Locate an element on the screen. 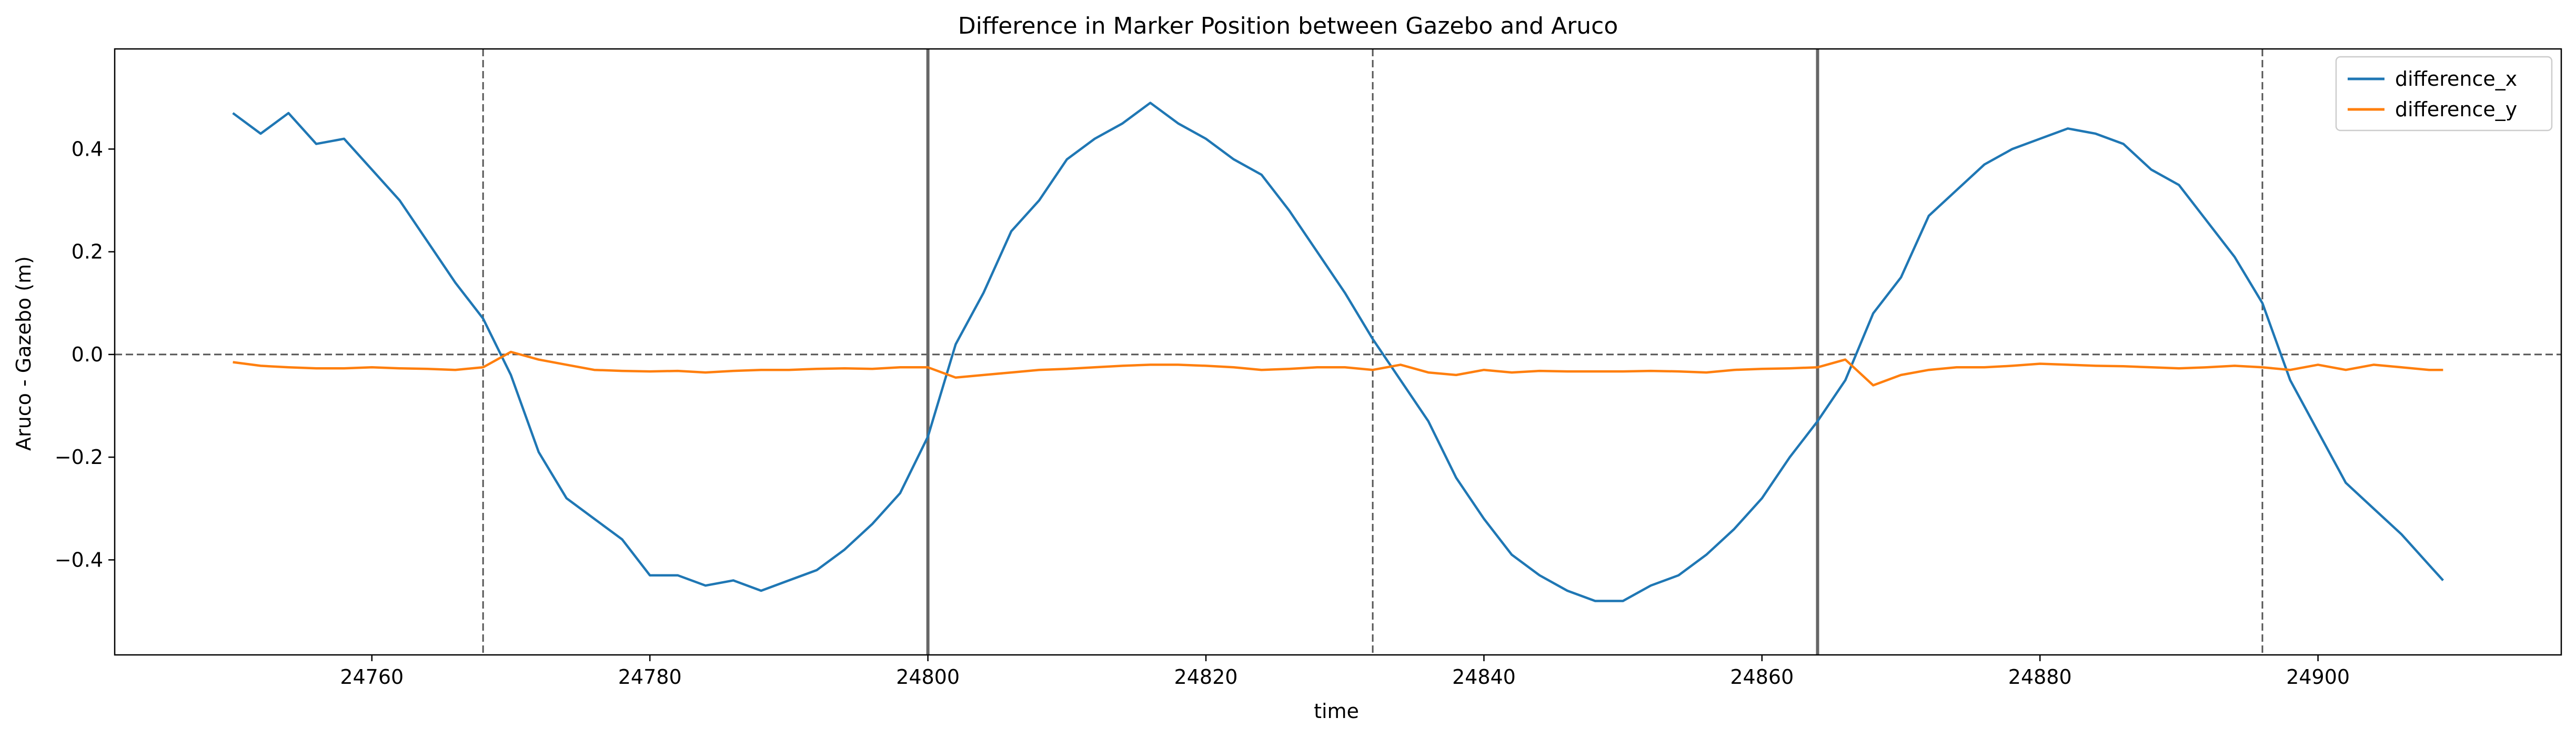 This screenshot has height=738, width=2576. x-tick-label: 24760 is located at coordinates (372, 677).